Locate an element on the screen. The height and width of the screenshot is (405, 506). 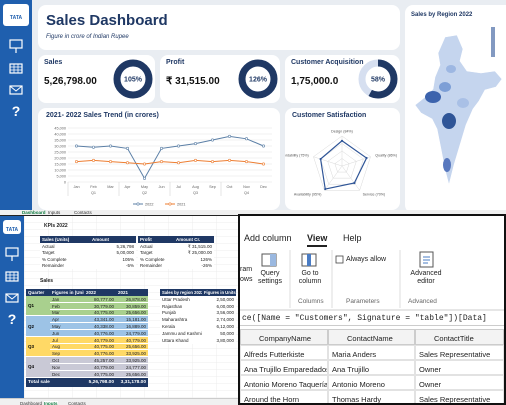
ribbon-tab: Help is located at coordinates (352, 238).